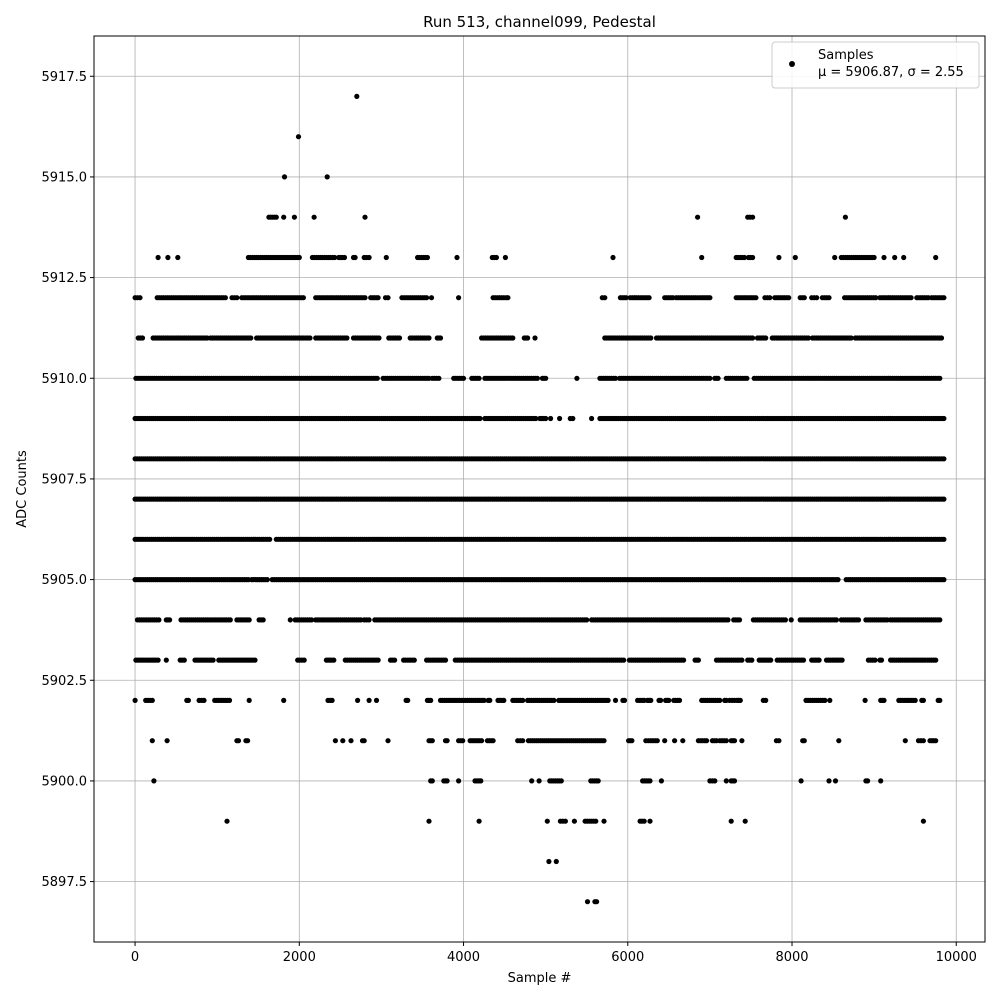 The height and width of the screenshot is (1004, 1000). Describe the element at coordinates (65, 177) in the screenshot. I see `y-tick-label: 5915.0` at that location.